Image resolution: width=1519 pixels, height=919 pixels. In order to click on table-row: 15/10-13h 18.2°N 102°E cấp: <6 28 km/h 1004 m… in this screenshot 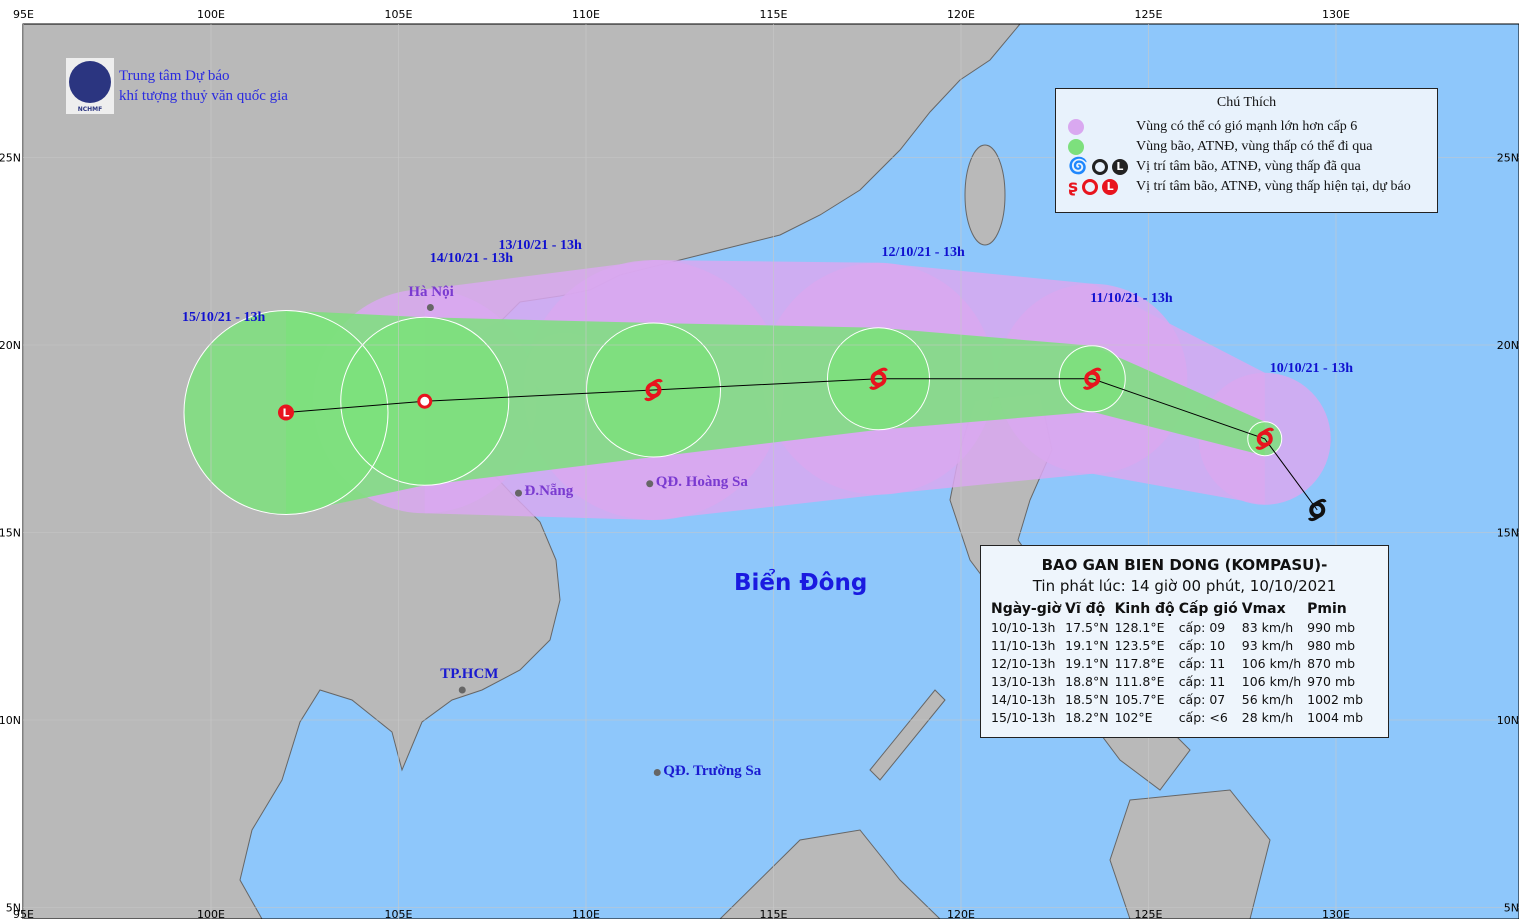, I will do `click(1180, 718)`.